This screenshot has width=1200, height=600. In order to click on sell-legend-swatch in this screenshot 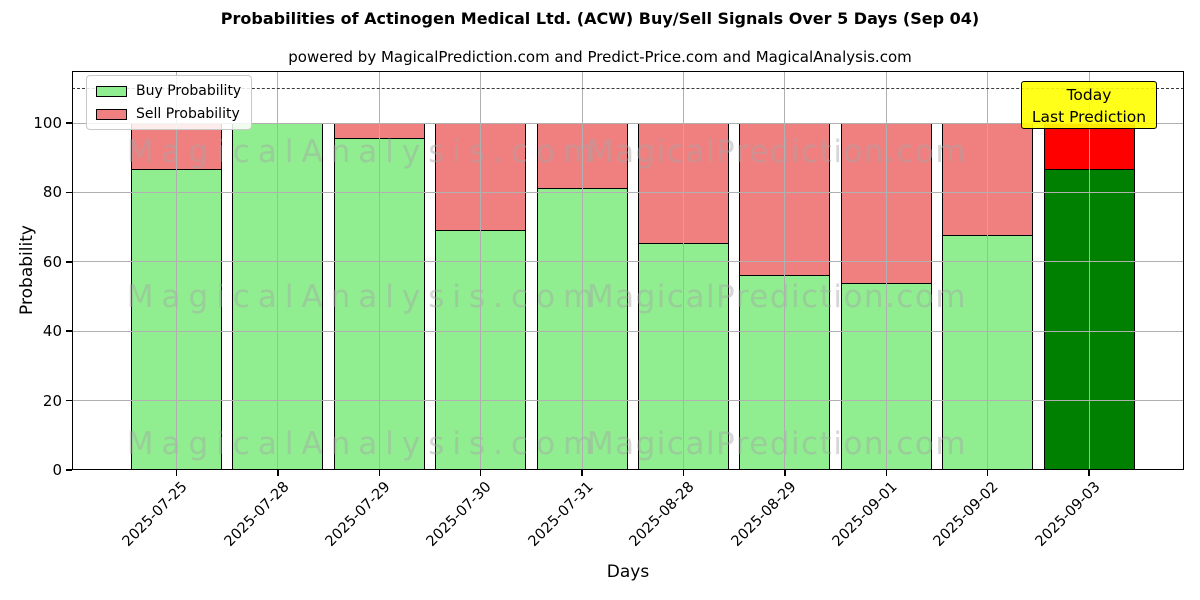, I will do `click(111, 114)`.